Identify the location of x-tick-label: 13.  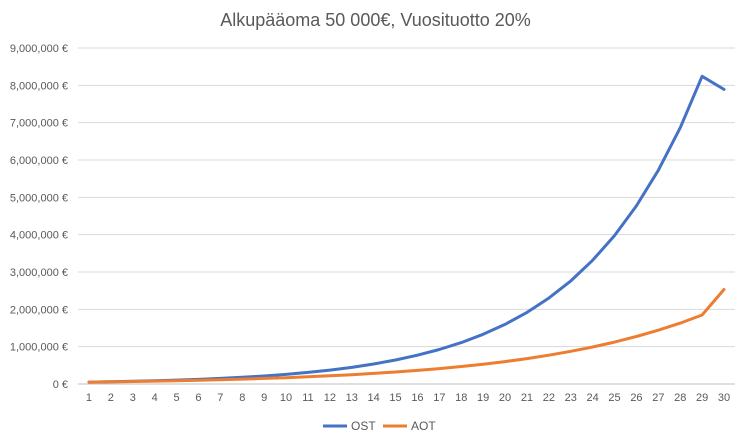
(352, 398).